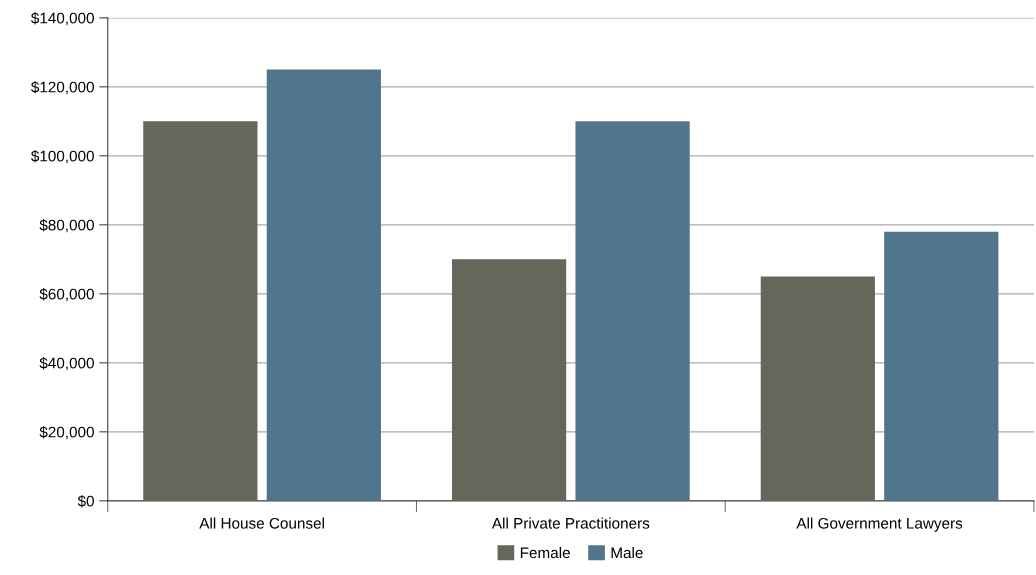 The width and height of the screenshot is (1036, 575). I want to click on legend-label: Female, so click(545, 552).